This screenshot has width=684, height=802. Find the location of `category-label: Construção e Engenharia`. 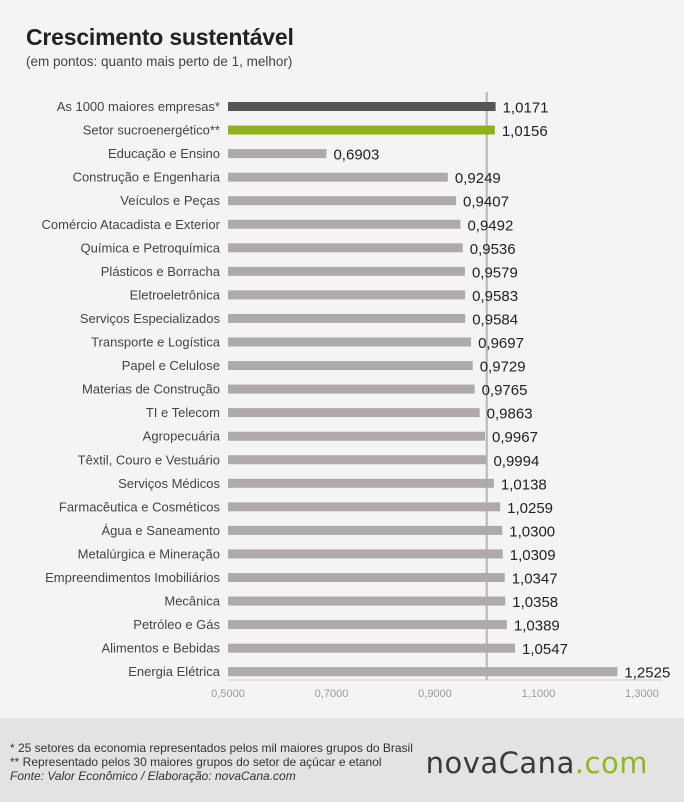

category-label: Construção e Engenharia is located at coordinates (147, 177).